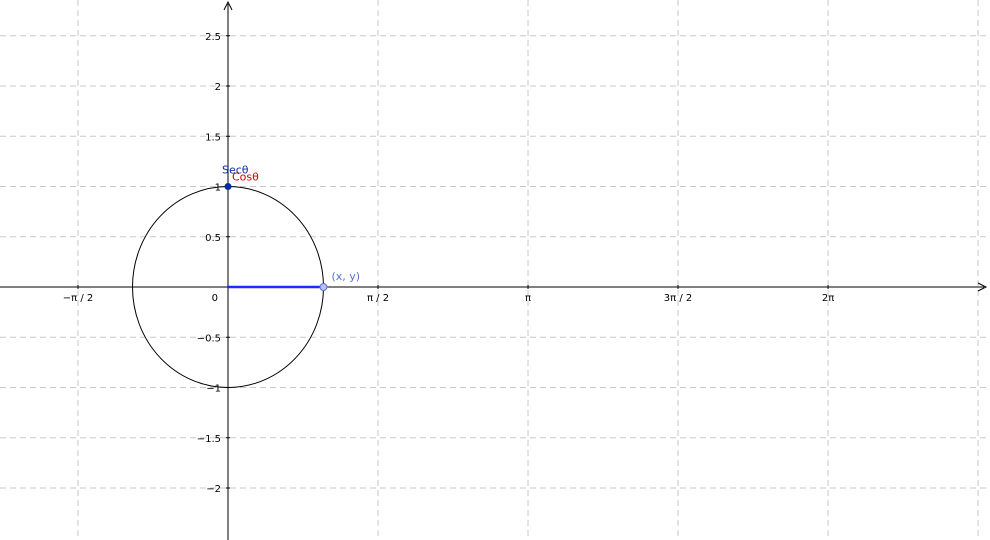 This screenshot has height=540, width=990. What do you see at coordinates (213, 137) in the screenshot?
I see `y-tick-label: 1.5` at bounding box center [213, 137].